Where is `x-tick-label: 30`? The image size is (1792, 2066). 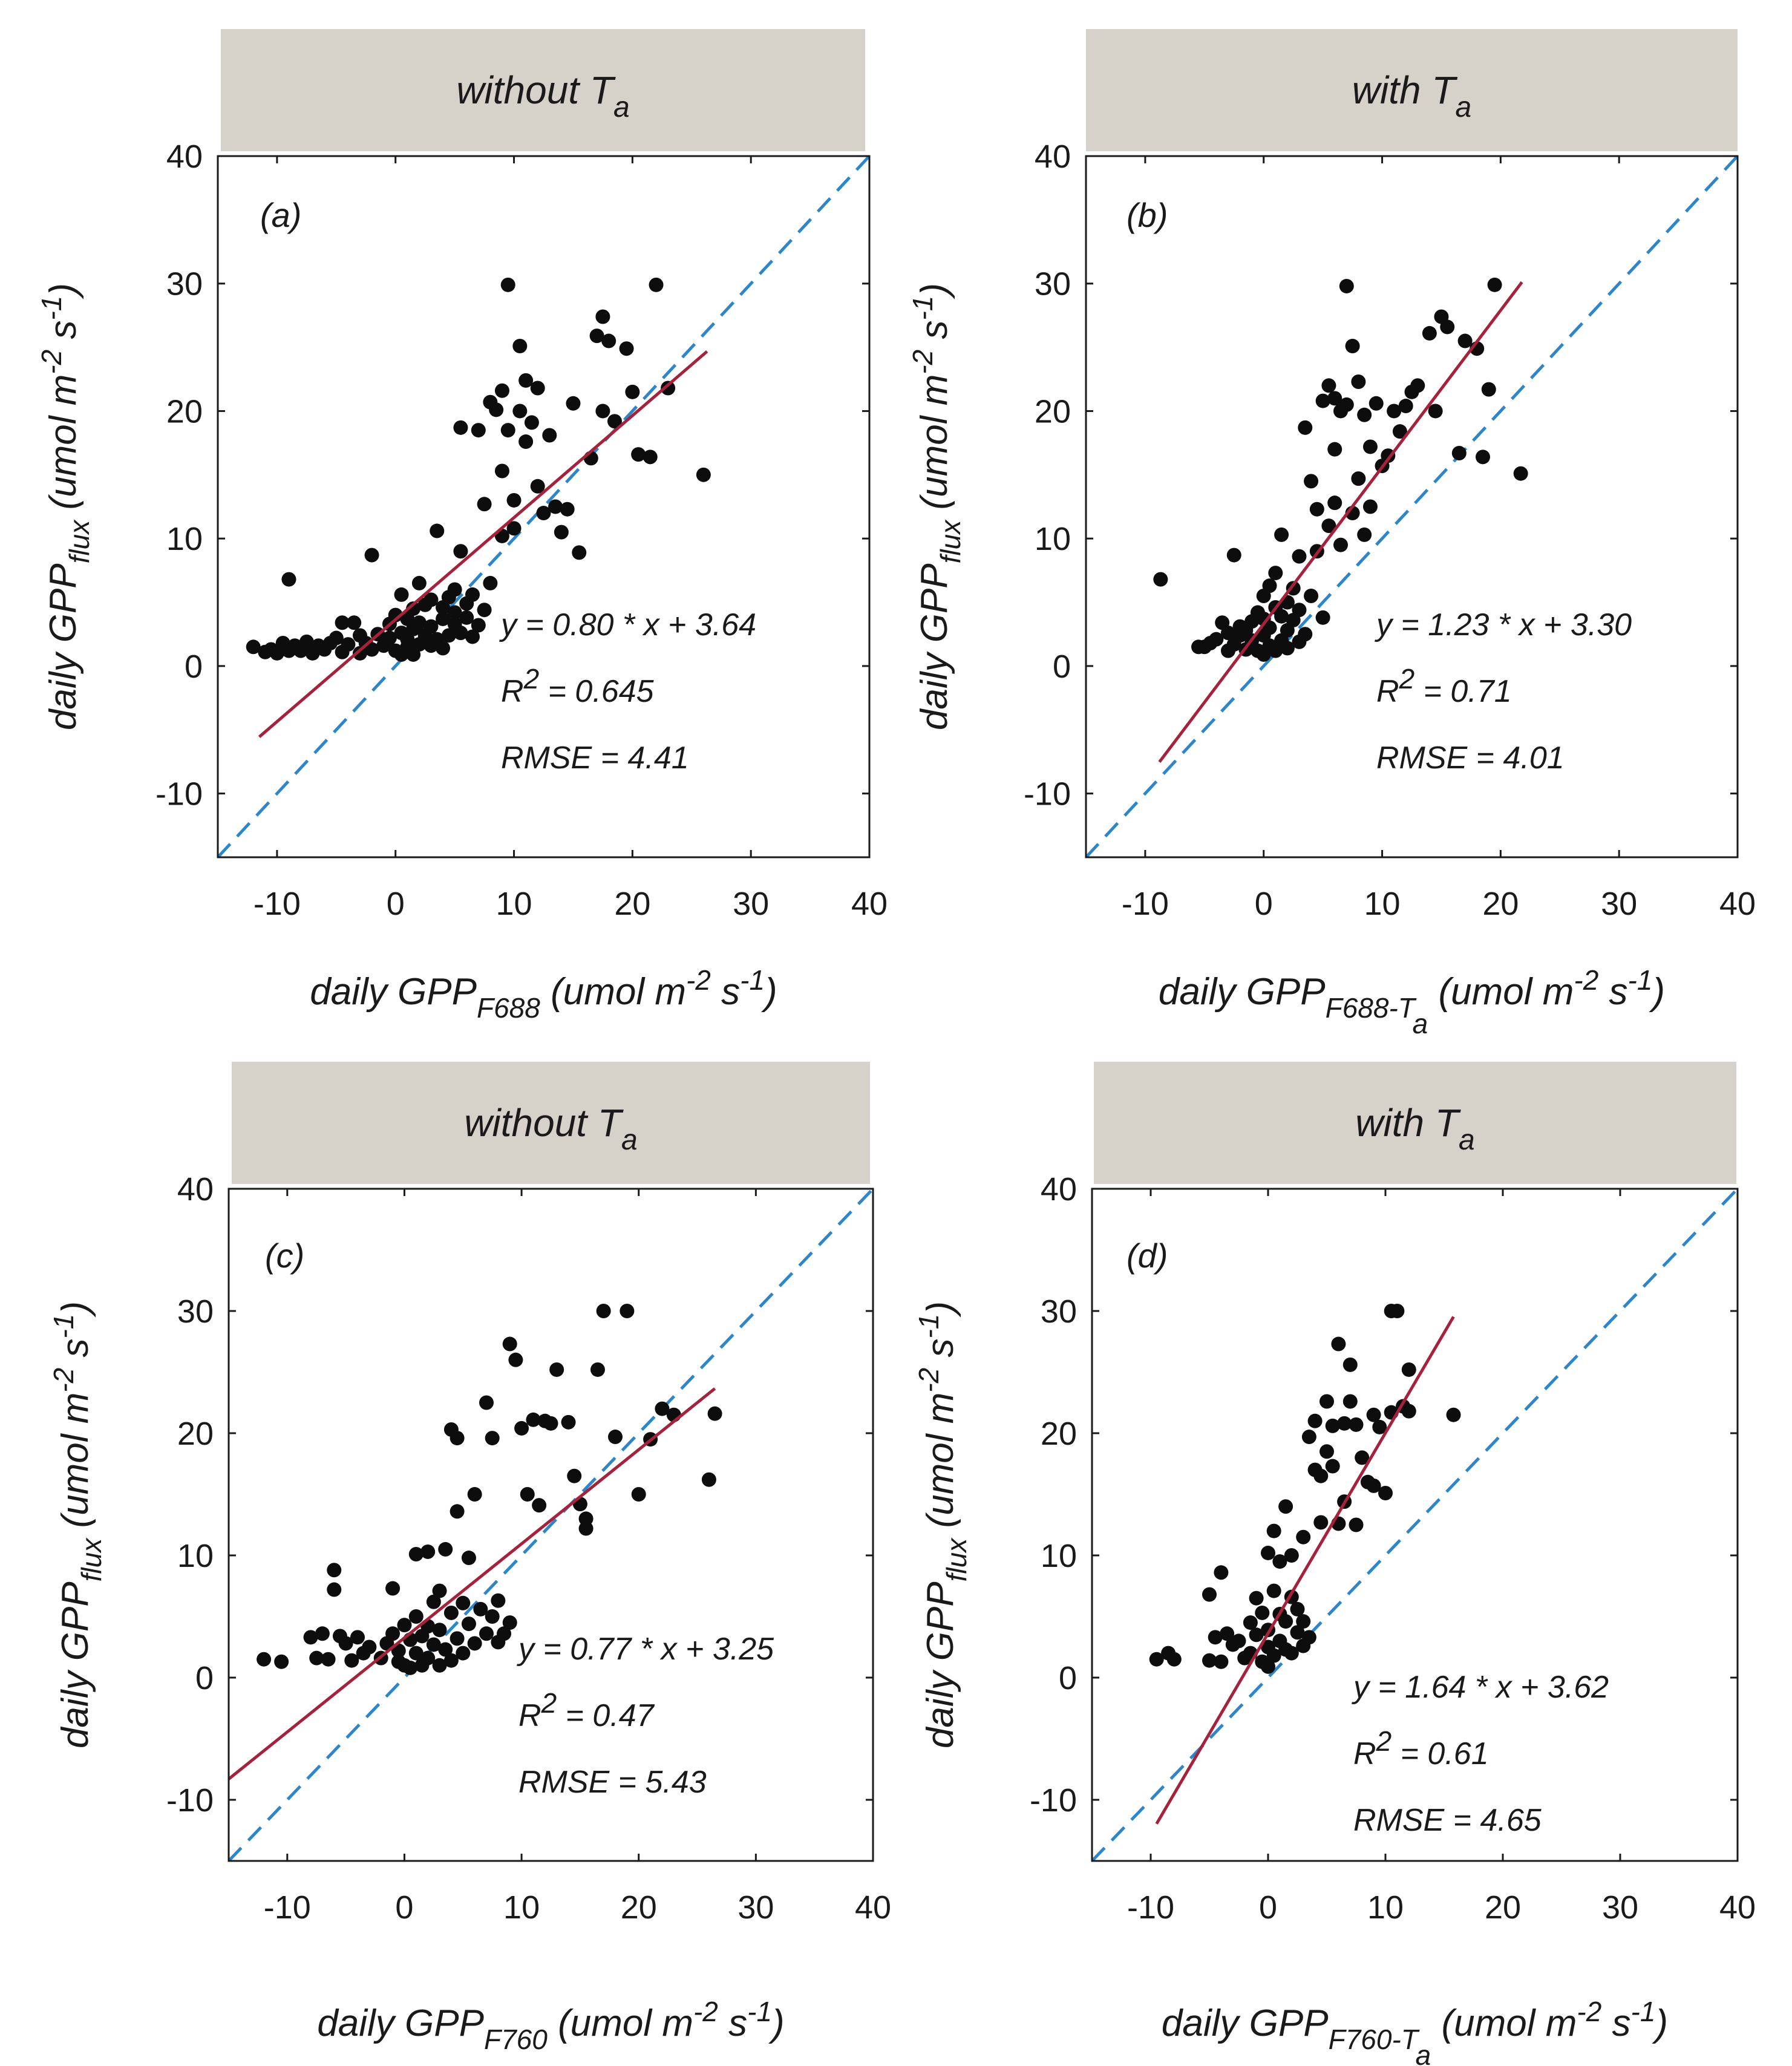 x-tick-label: 30 is located at coordinates (755, 1907).